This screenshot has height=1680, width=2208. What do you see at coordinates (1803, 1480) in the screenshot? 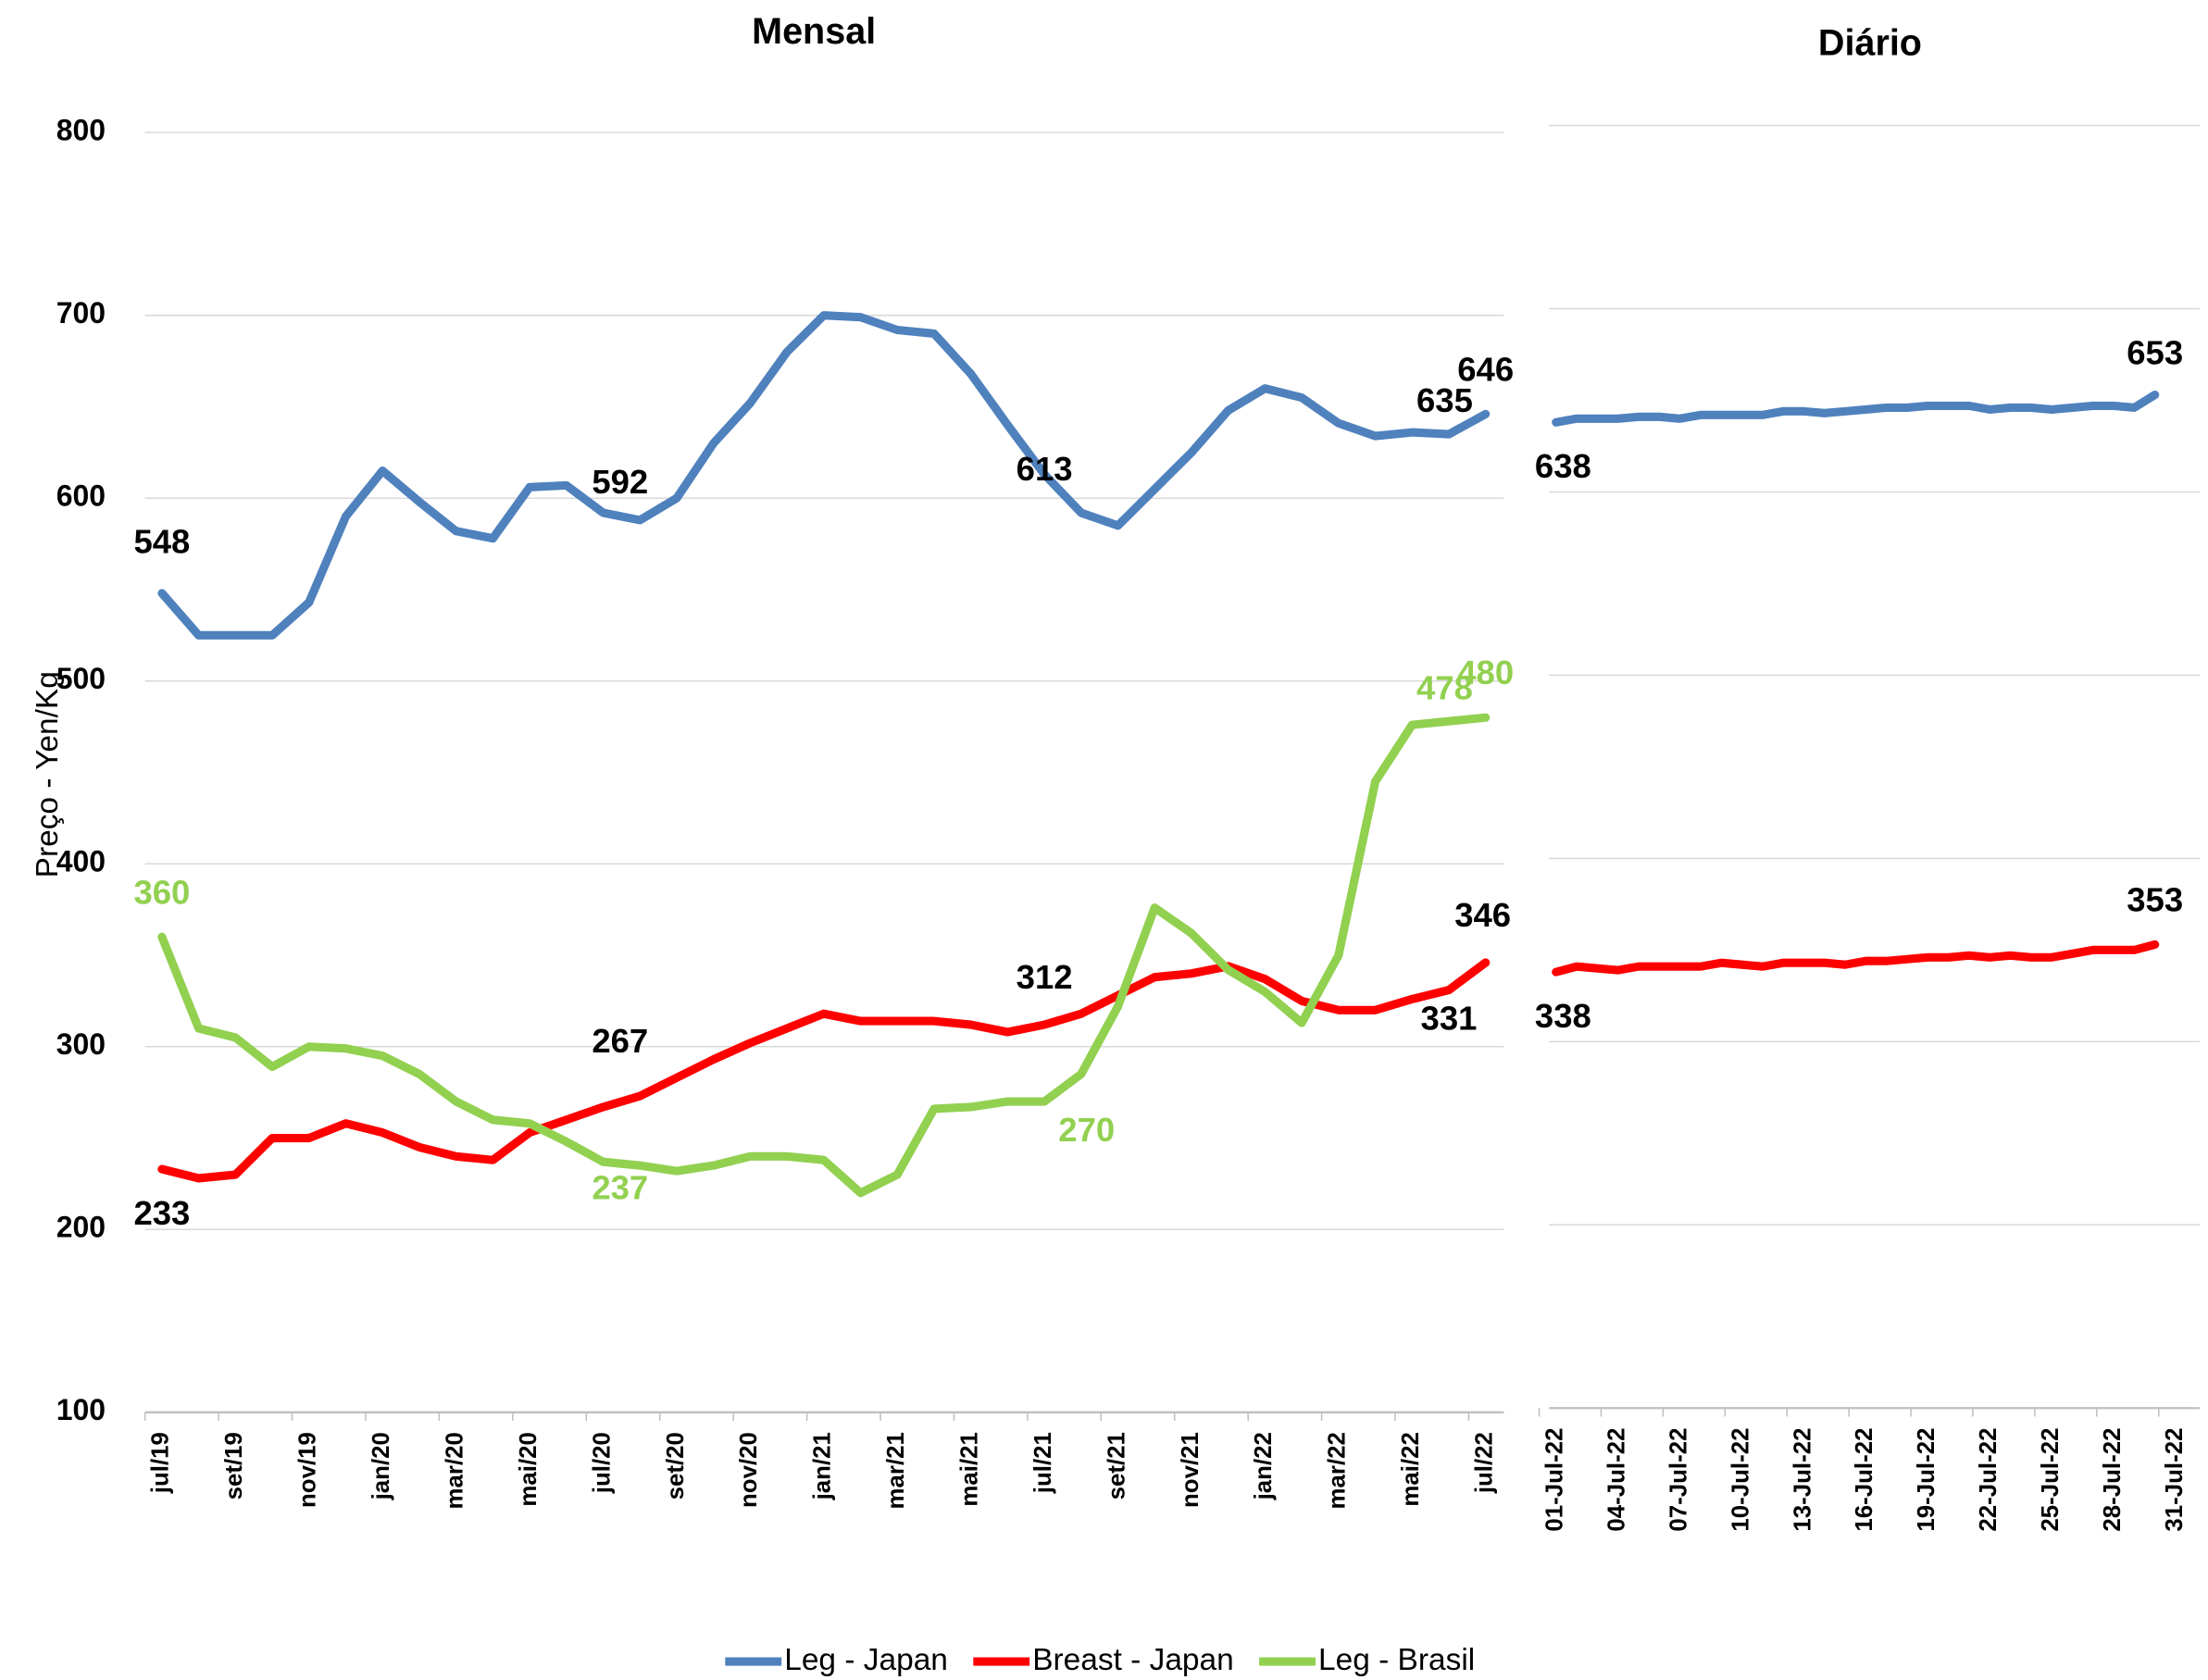
I see `x-tick-label: 13-Jul-22` at bounding box center [1803, 1480].